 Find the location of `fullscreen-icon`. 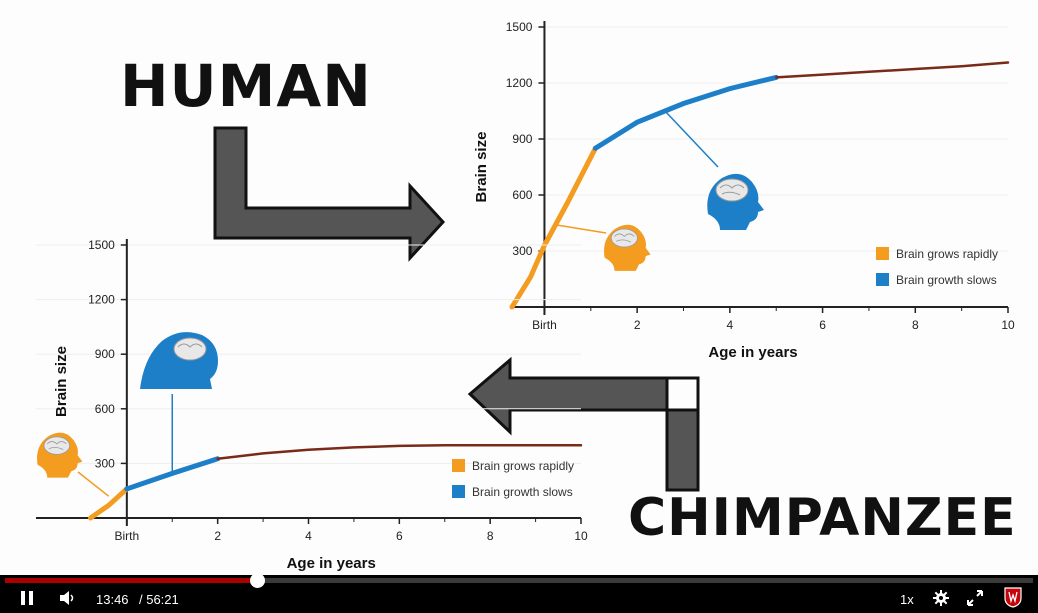

fullscreen-icon is located at coordinates (975, 598).